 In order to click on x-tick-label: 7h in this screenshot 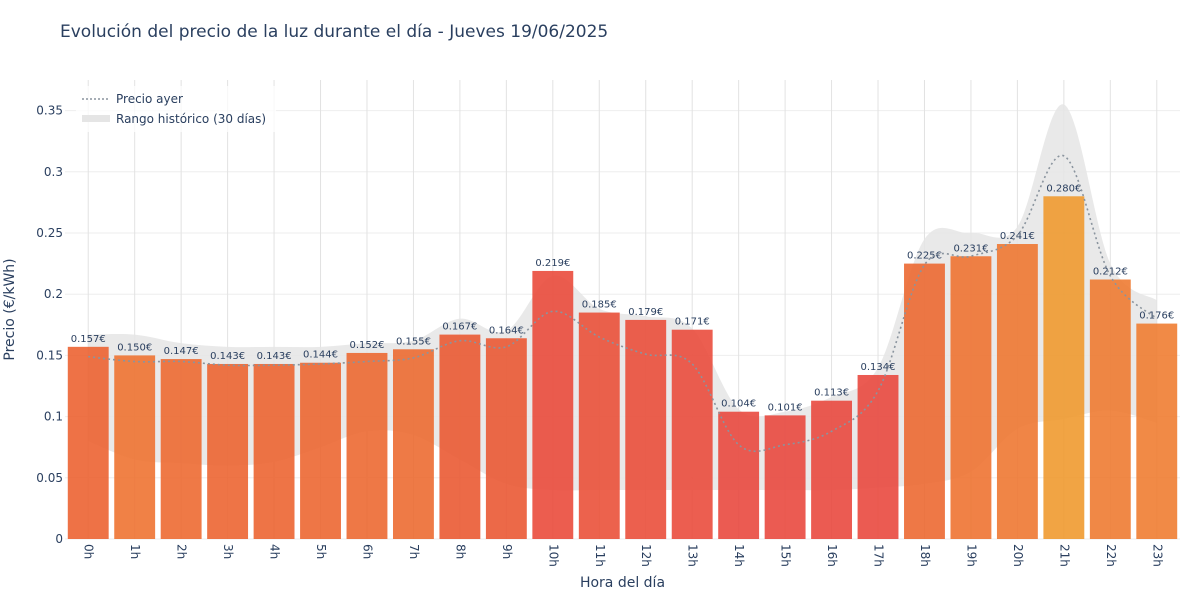, I will do `click(414, 551)`.